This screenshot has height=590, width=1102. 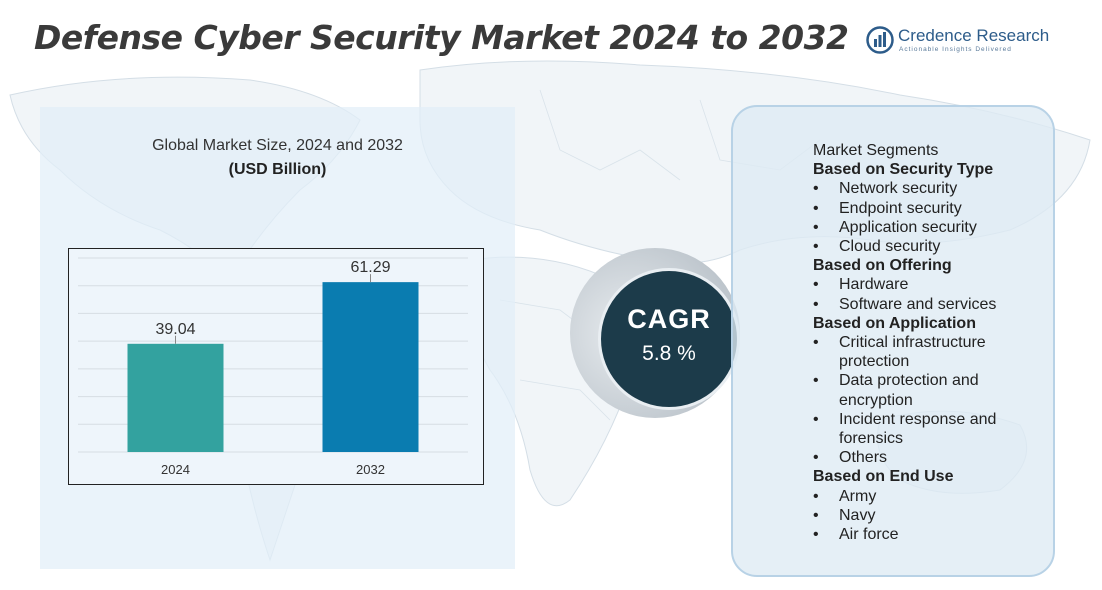 What do you see at coordinates (931, 352) in the screenshot?
I see `segment-item: Critical infrastructure protection` at bounding box center [931, 352].